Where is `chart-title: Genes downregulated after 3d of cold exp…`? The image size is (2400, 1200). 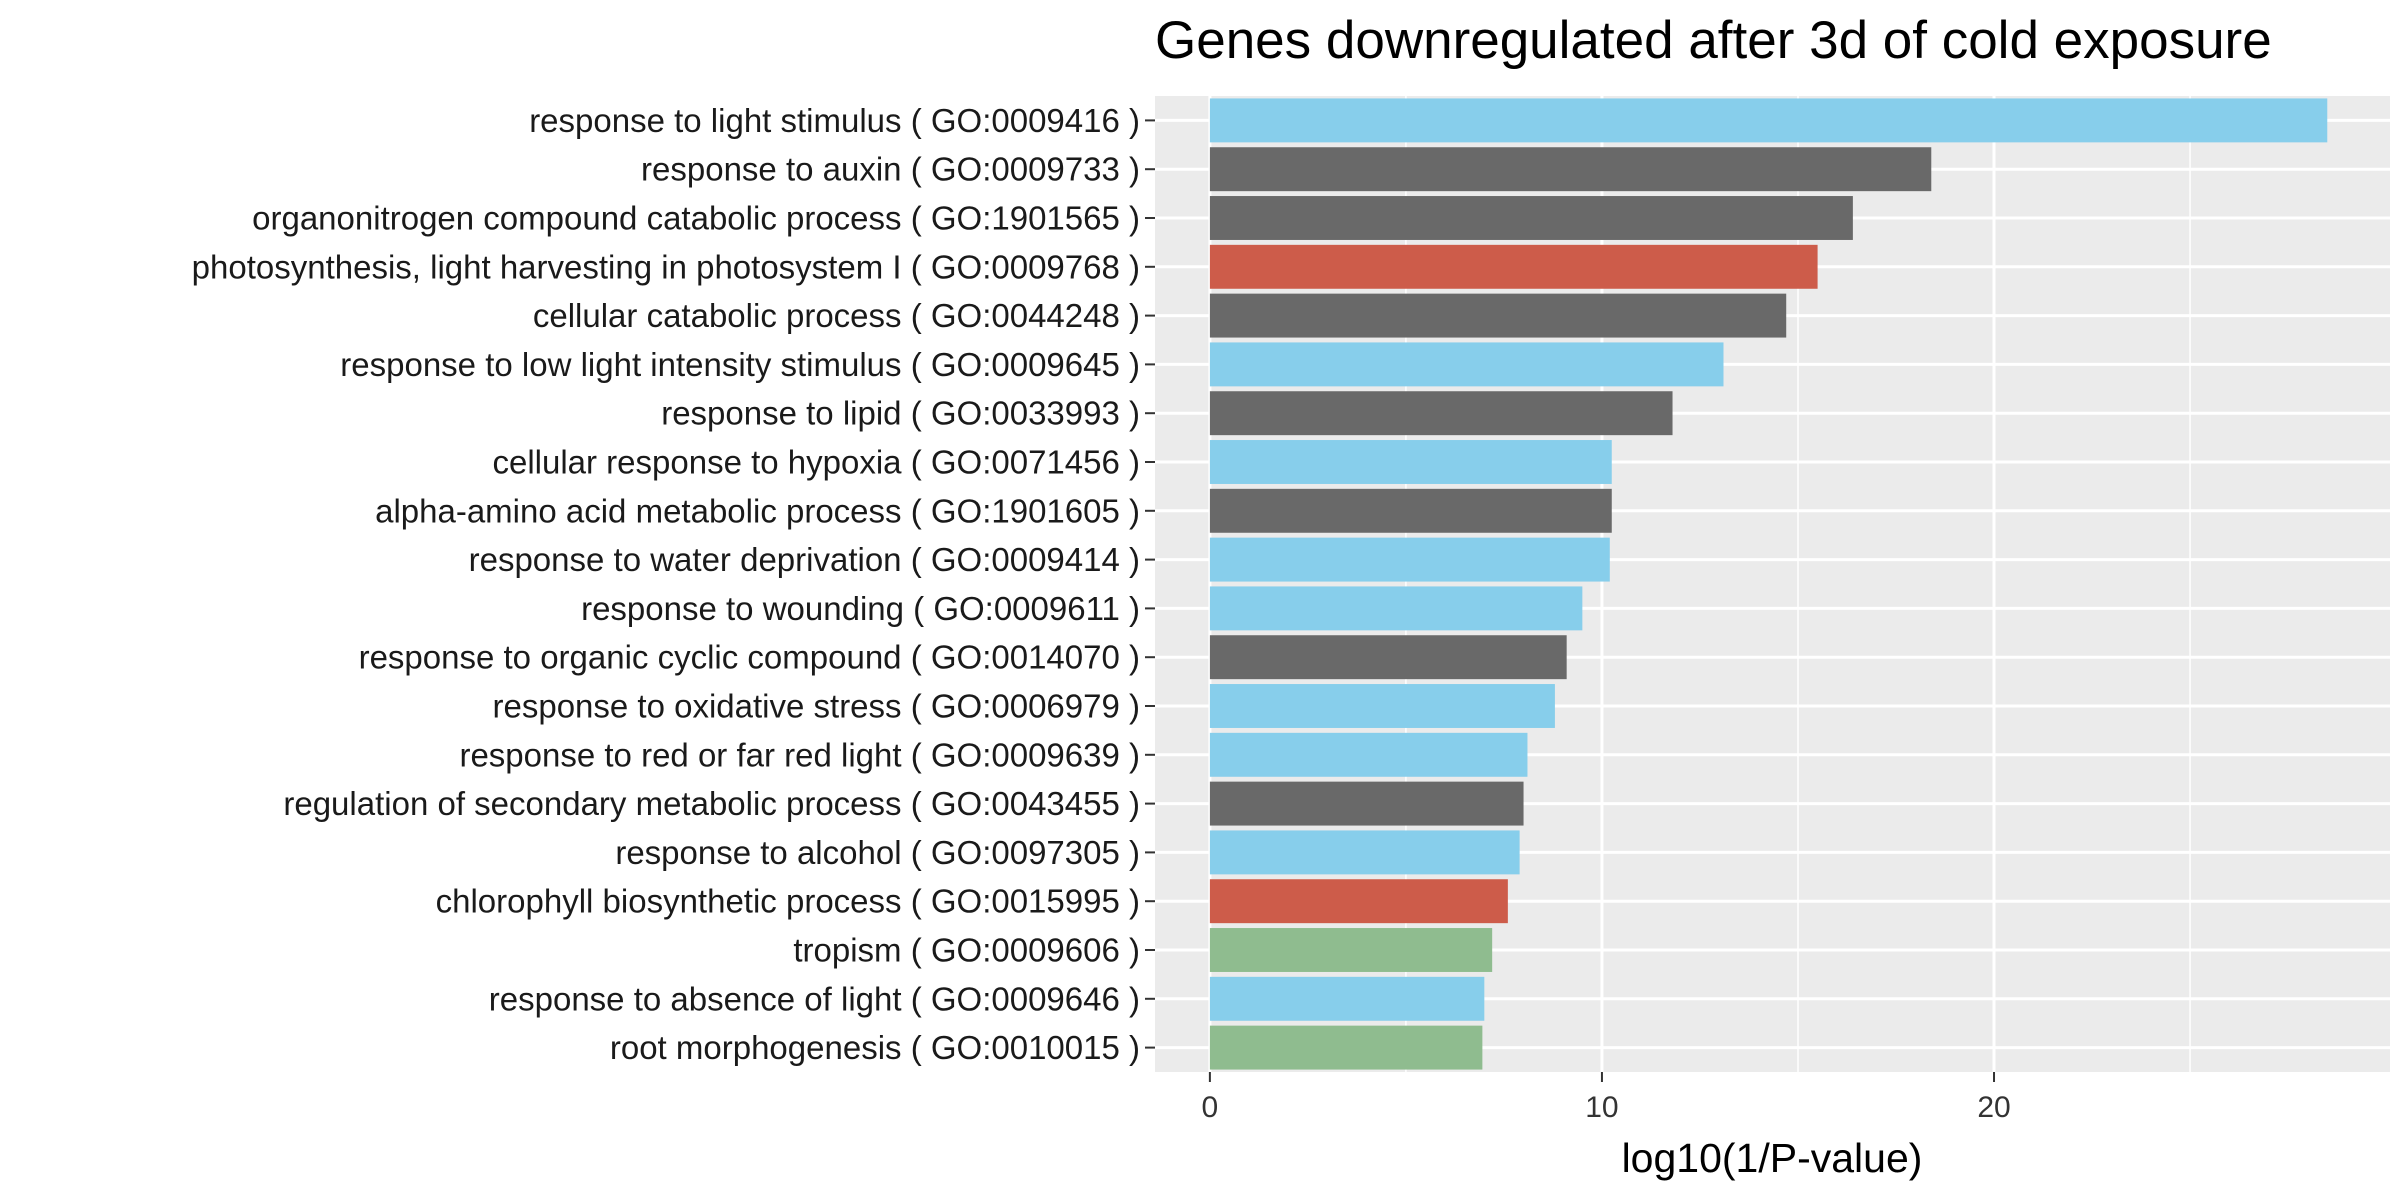 chart-title: Genes downregulated after 3d of cold exp… is located at coordinates (1713, 40).